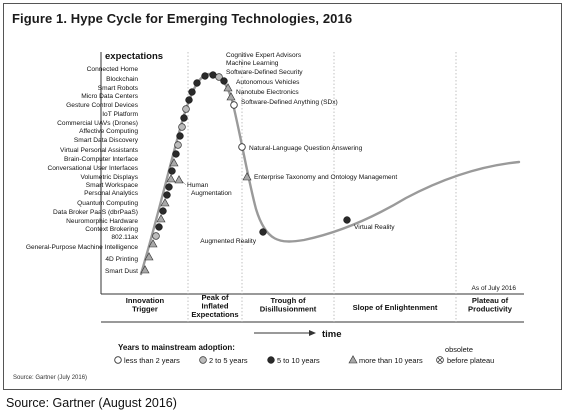 This screenshot has height=416, width=566. Describe the element at coordinates (242, 147) in the screenshot. I see `tech-marker-natural-language-question-answering` at that location.